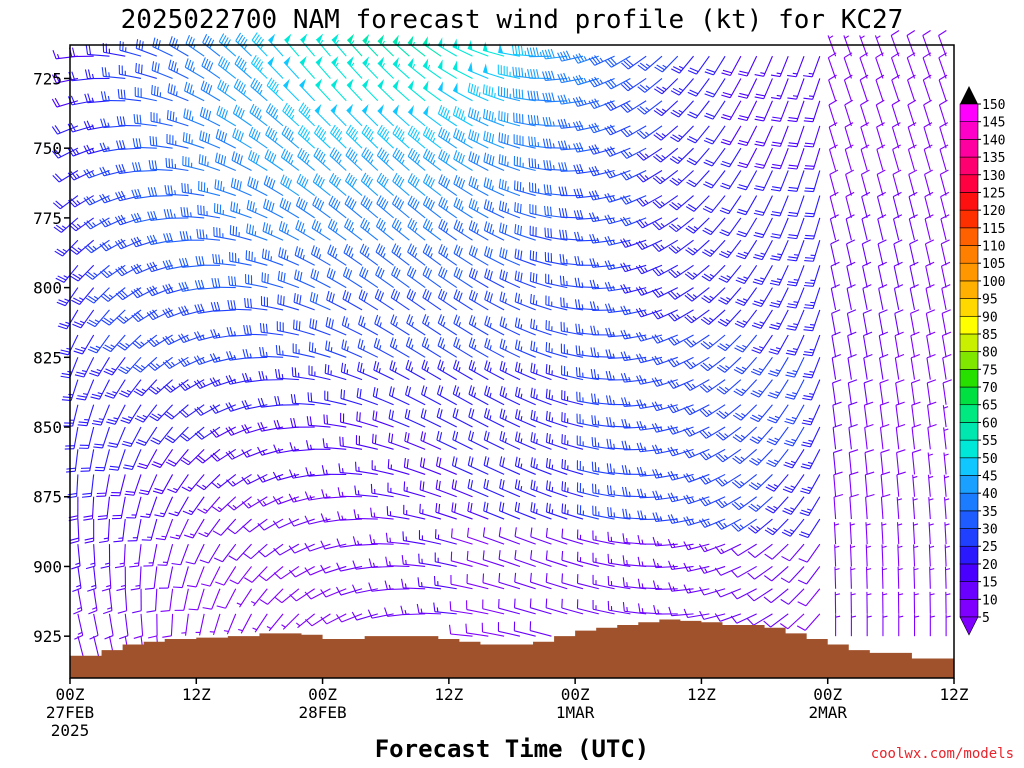  I want to click on colorbar-segment, so click(969, 555).